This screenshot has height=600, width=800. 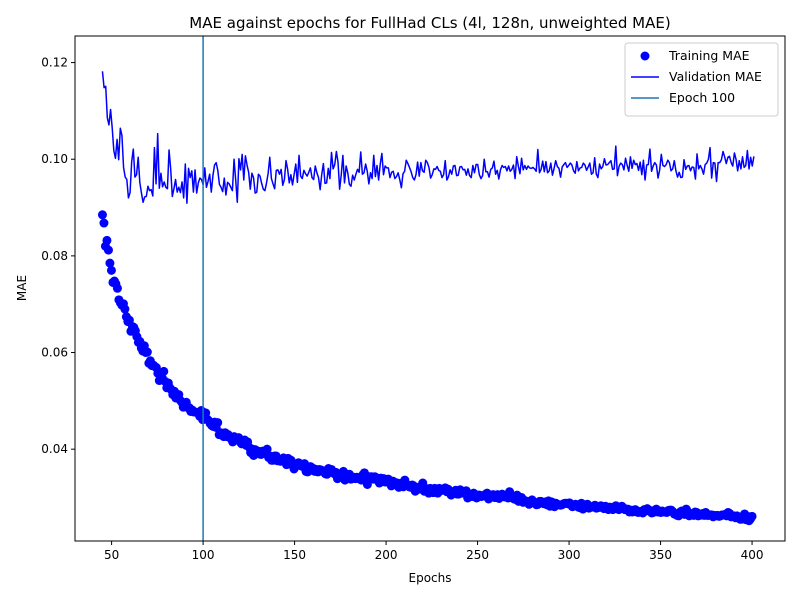 What do you see at coordinates (203, 555) in the screenshot?
I see `x-tick-label: 100` at bounding box center [203, 555].